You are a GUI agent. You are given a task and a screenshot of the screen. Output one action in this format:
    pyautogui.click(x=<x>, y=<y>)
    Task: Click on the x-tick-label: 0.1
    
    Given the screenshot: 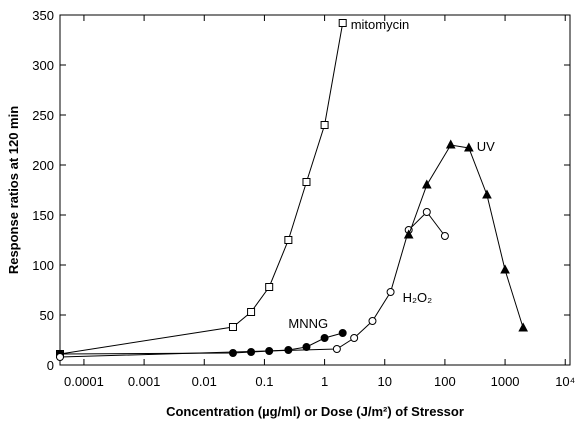 What is the action you would take?
    pyautogui.click(x=264, y=381)
    